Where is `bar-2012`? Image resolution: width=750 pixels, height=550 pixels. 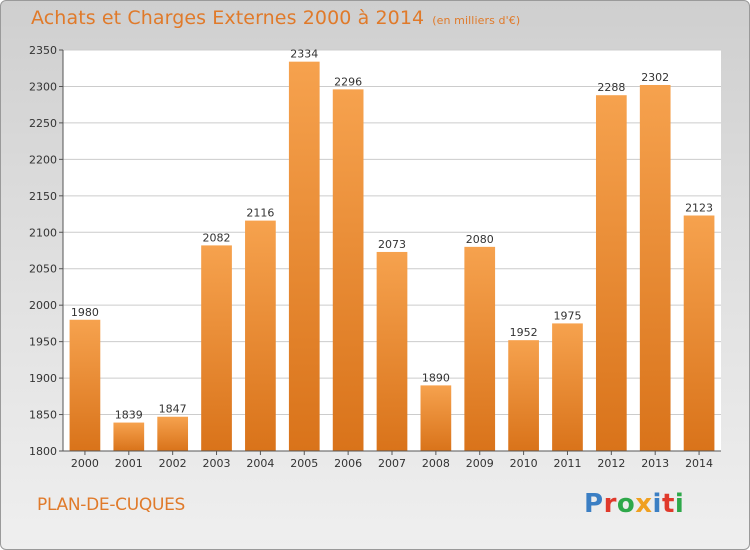
bar-2012 is located at coordinates (611, 273).